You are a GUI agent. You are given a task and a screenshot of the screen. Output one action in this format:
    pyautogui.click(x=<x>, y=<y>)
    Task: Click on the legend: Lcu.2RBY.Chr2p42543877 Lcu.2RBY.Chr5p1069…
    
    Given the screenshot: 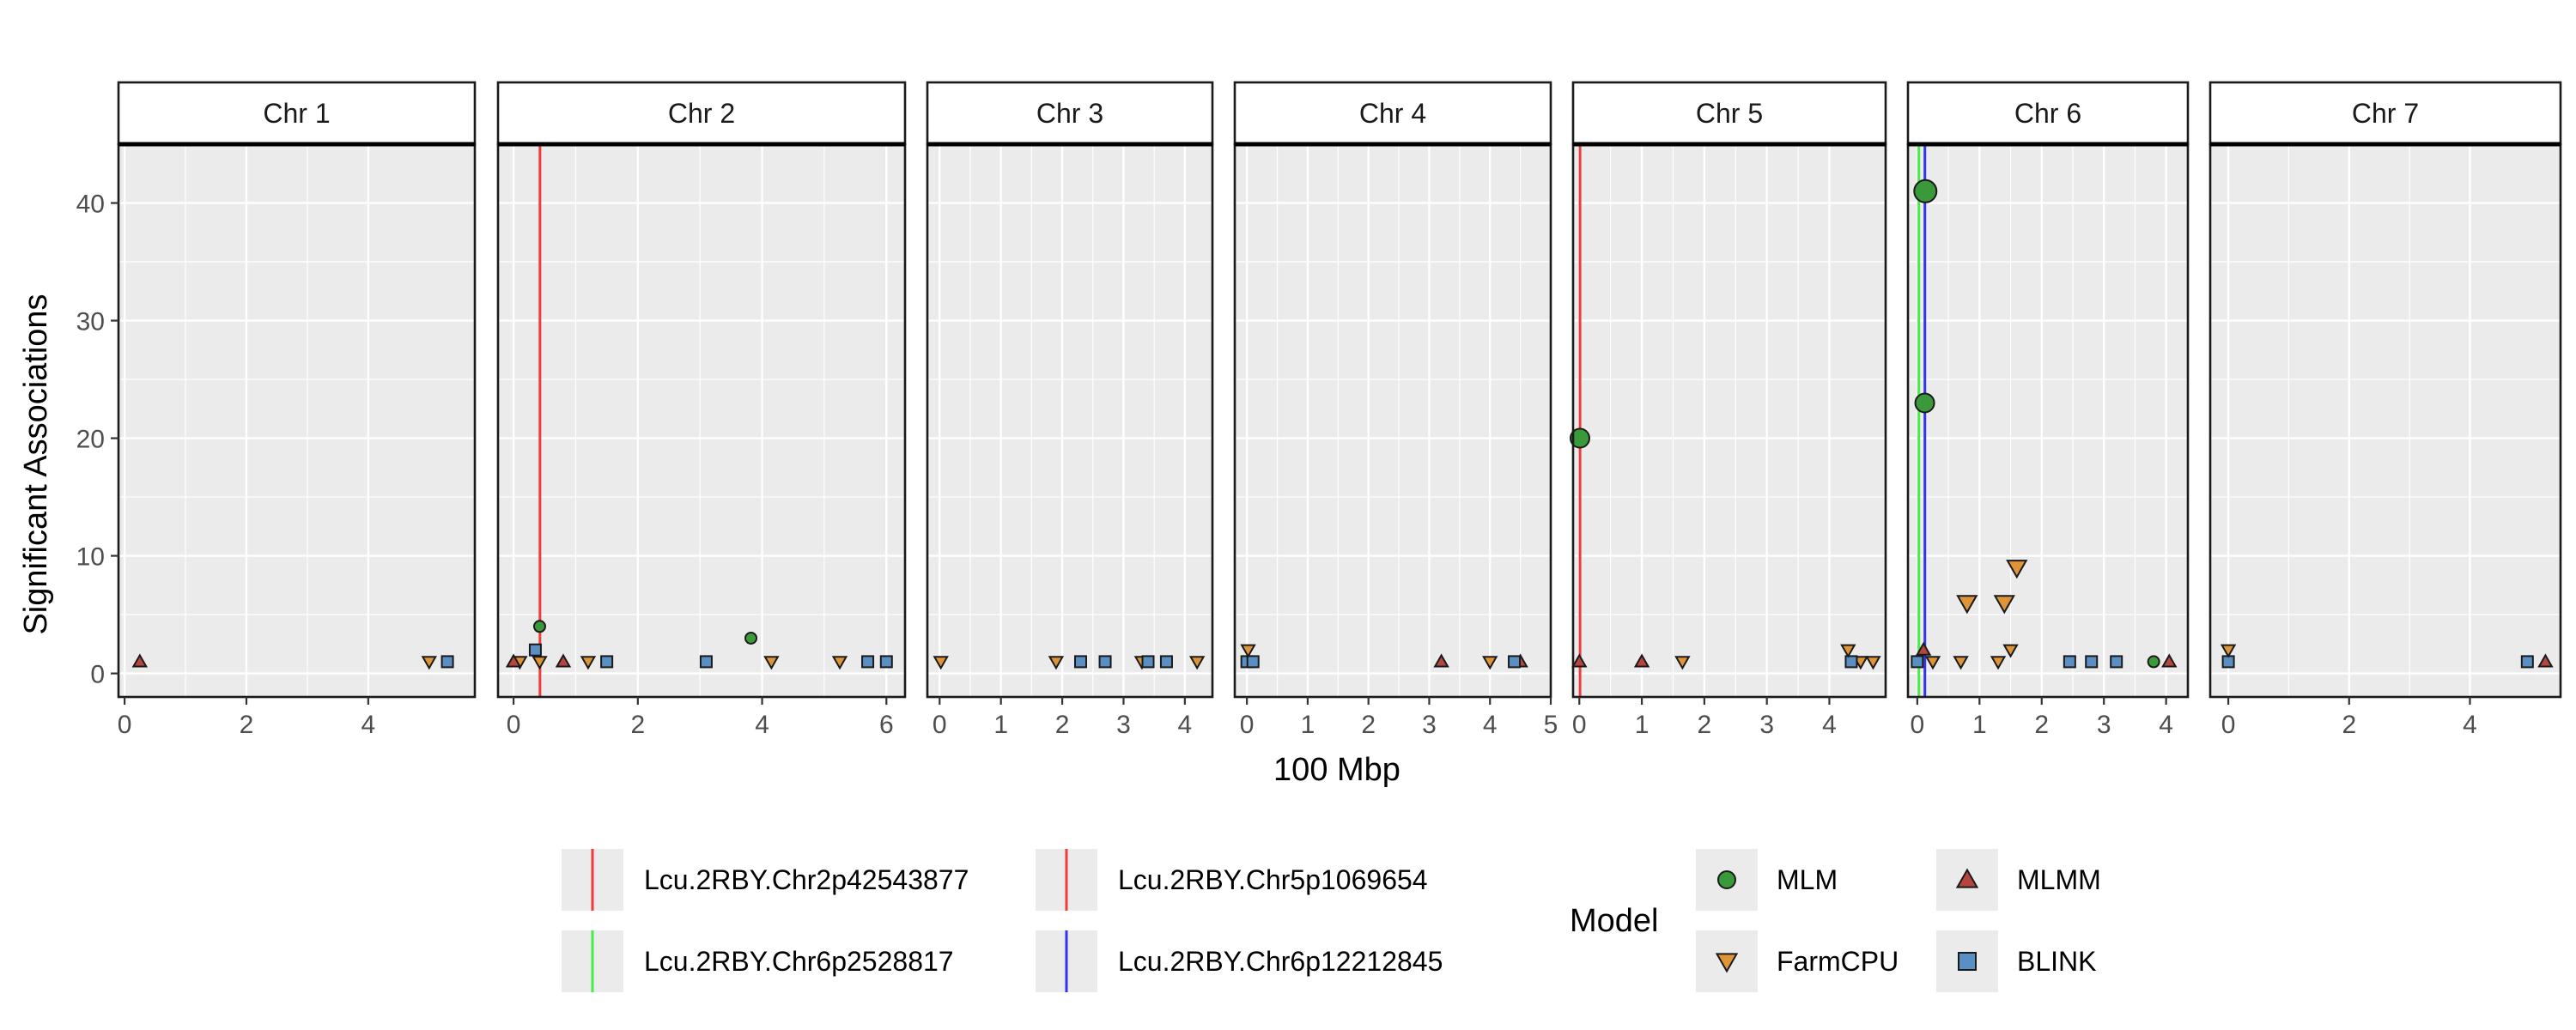 What is the action you would take?
    pyautogui.click(x=1331, y=920)
    